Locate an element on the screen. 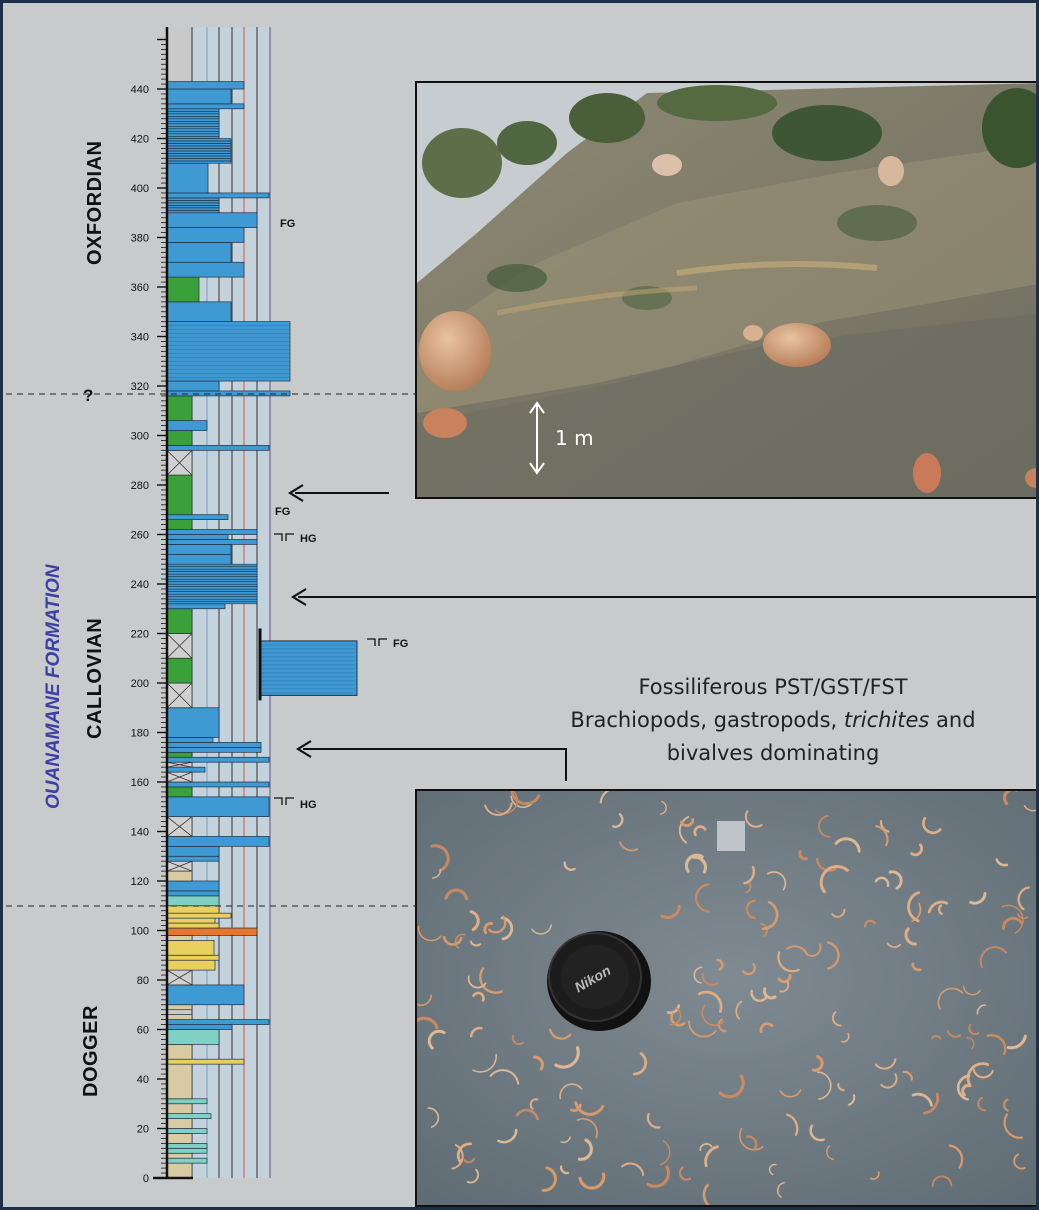 This screenshot has height=1210, width=1039. depth-tick-label: 300 is located at coordinates (140, 437).